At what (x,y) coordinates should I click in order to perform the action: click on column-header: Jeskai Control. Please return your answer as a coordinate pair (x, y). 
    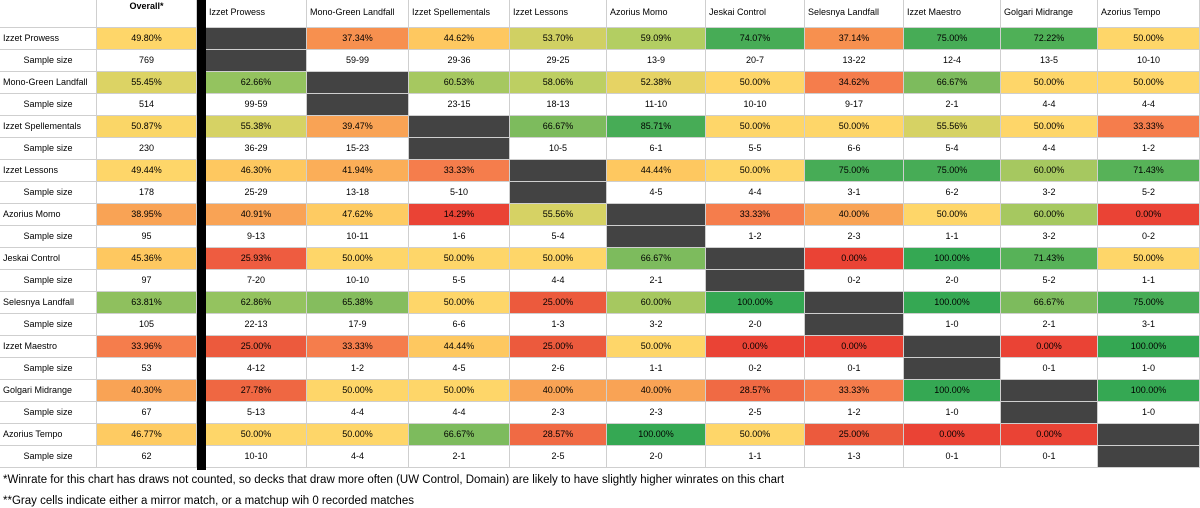
    Looking at the image, I should click on (755, 14).